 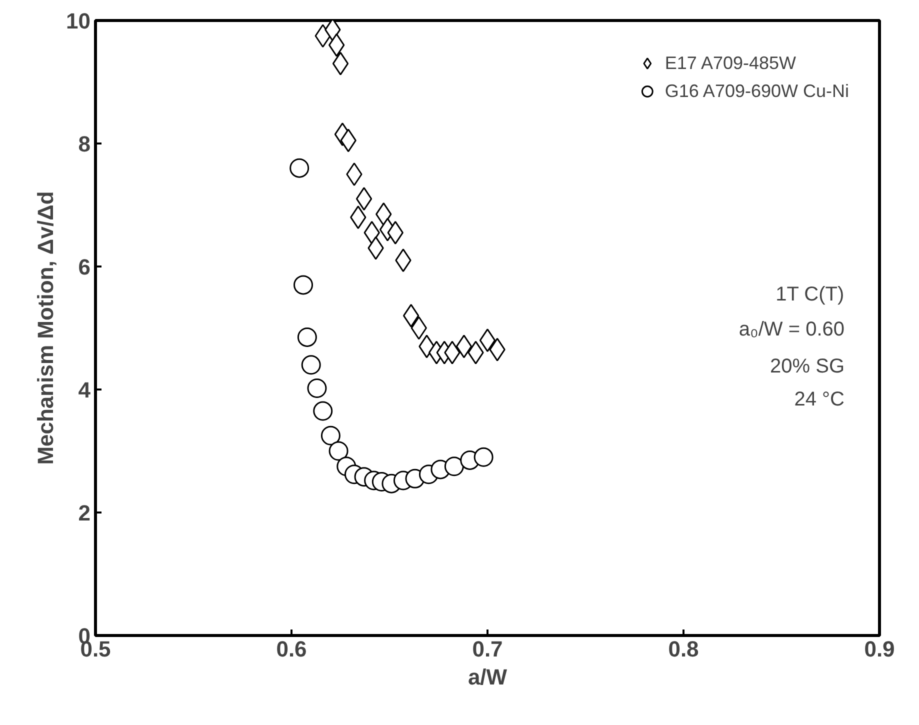 What do you see at coordinates (45, 328) in the screenshot?
I see `y-axis-title: Mechanism Motion, Δv/Δd` at bounding box center [45, 328].